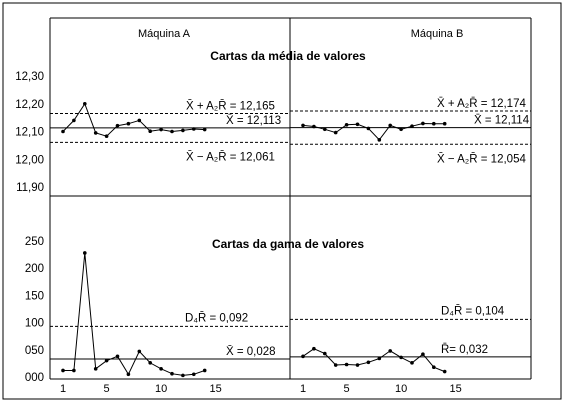 This screenshot has width=565, height=403. Describe the element at coordinates (288, 244) in the screenshot. I see `range-chart-title: Cartas da gama de valores` at that location.